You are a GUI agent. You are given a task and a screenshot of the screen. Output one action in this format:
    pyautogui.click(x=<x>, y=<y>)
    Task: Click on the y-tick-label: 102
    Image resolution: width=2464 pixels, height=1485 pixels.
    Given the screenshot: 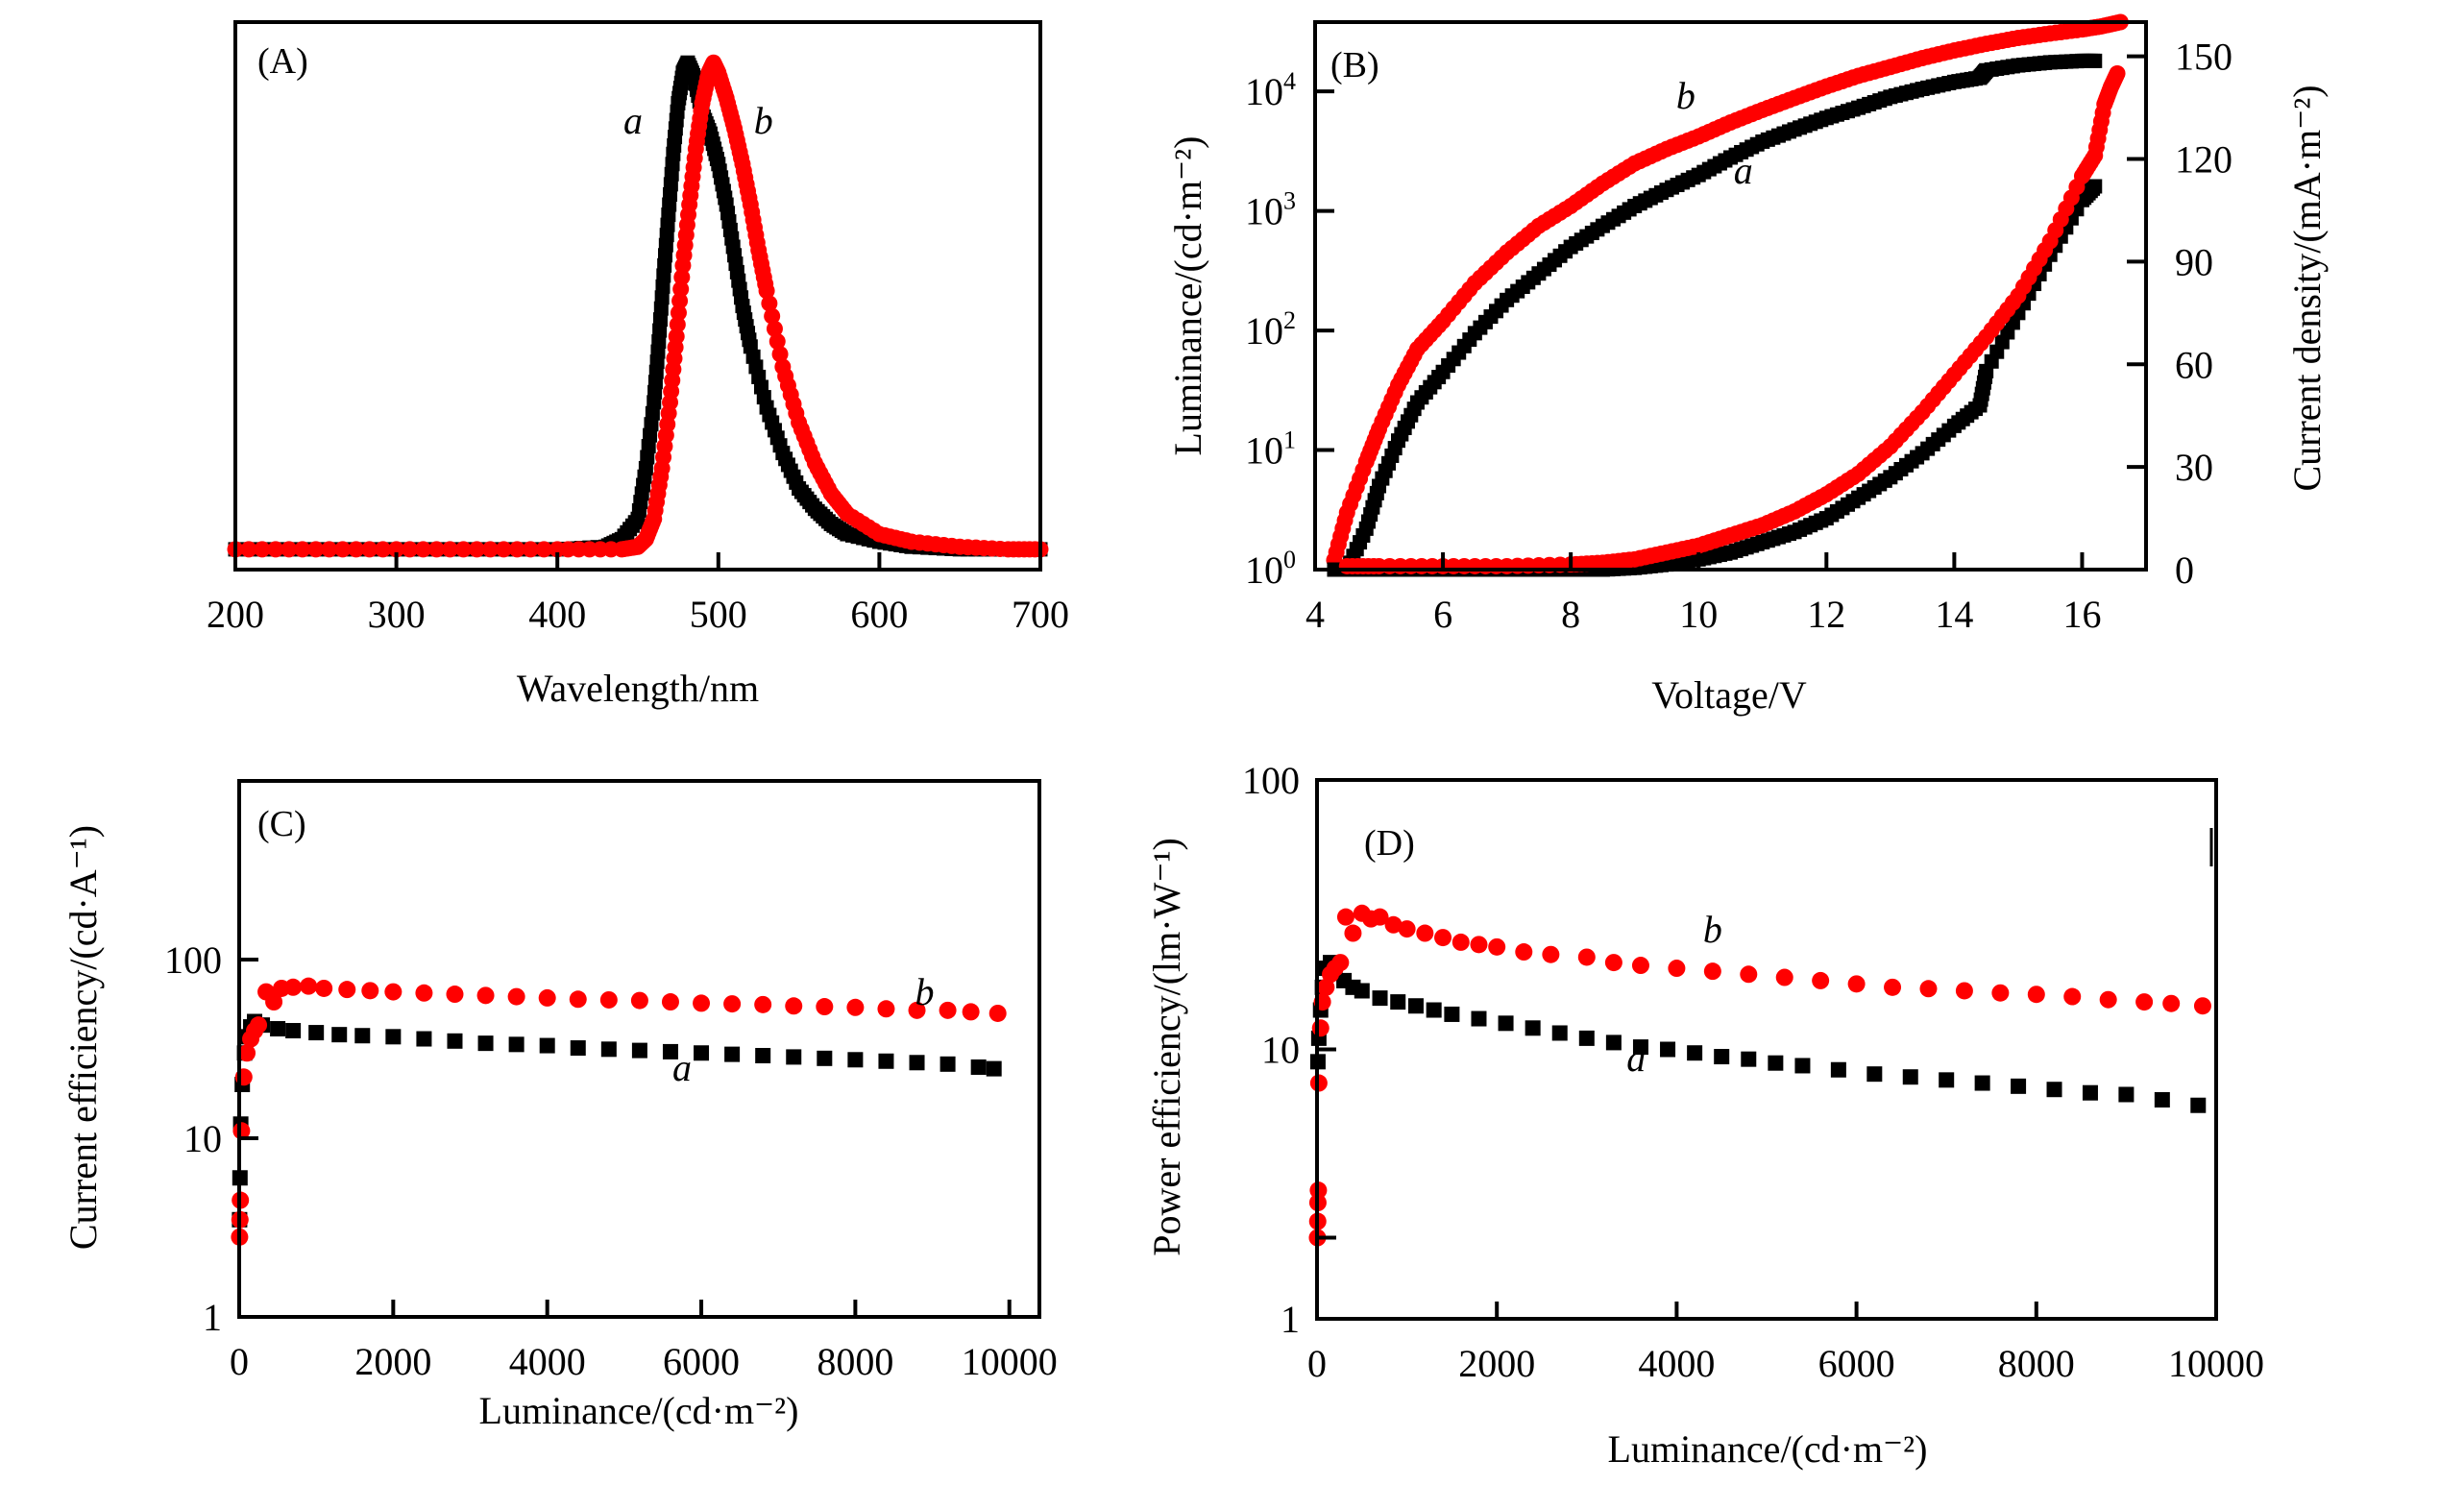 What is the action you would take?
    pyautogui.click(x=1270, y=329)
    